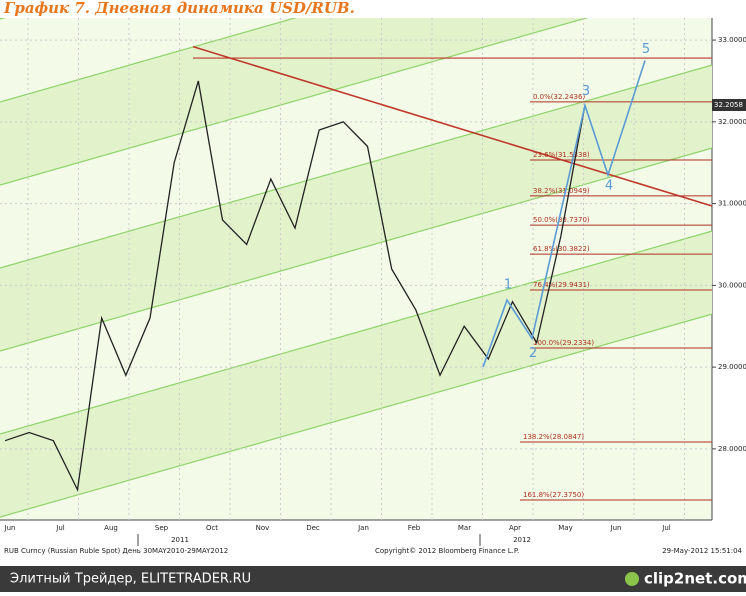 The width and height of the screenshot is (746, 596). Describe the element at coordinates (561, 285) in the screenshot. I see `fib-label: 76.4%(29.9431)` at that location.